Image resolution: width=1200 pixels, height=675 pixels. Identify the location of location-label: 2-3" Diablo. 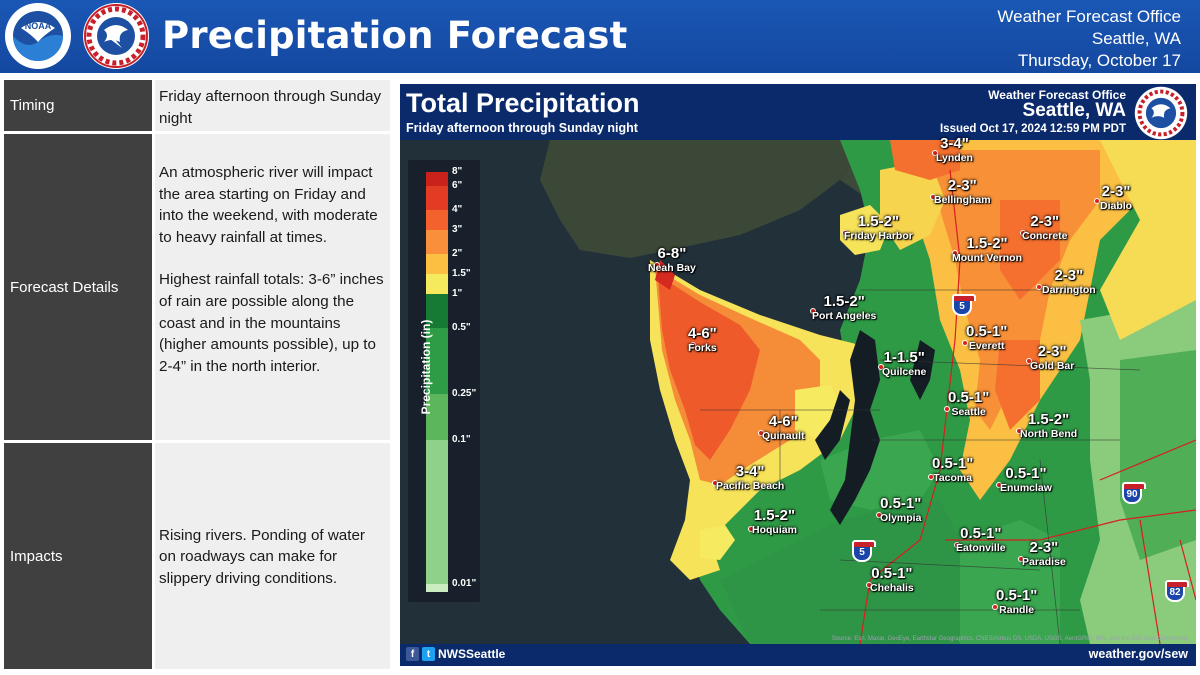
(1116, 198).